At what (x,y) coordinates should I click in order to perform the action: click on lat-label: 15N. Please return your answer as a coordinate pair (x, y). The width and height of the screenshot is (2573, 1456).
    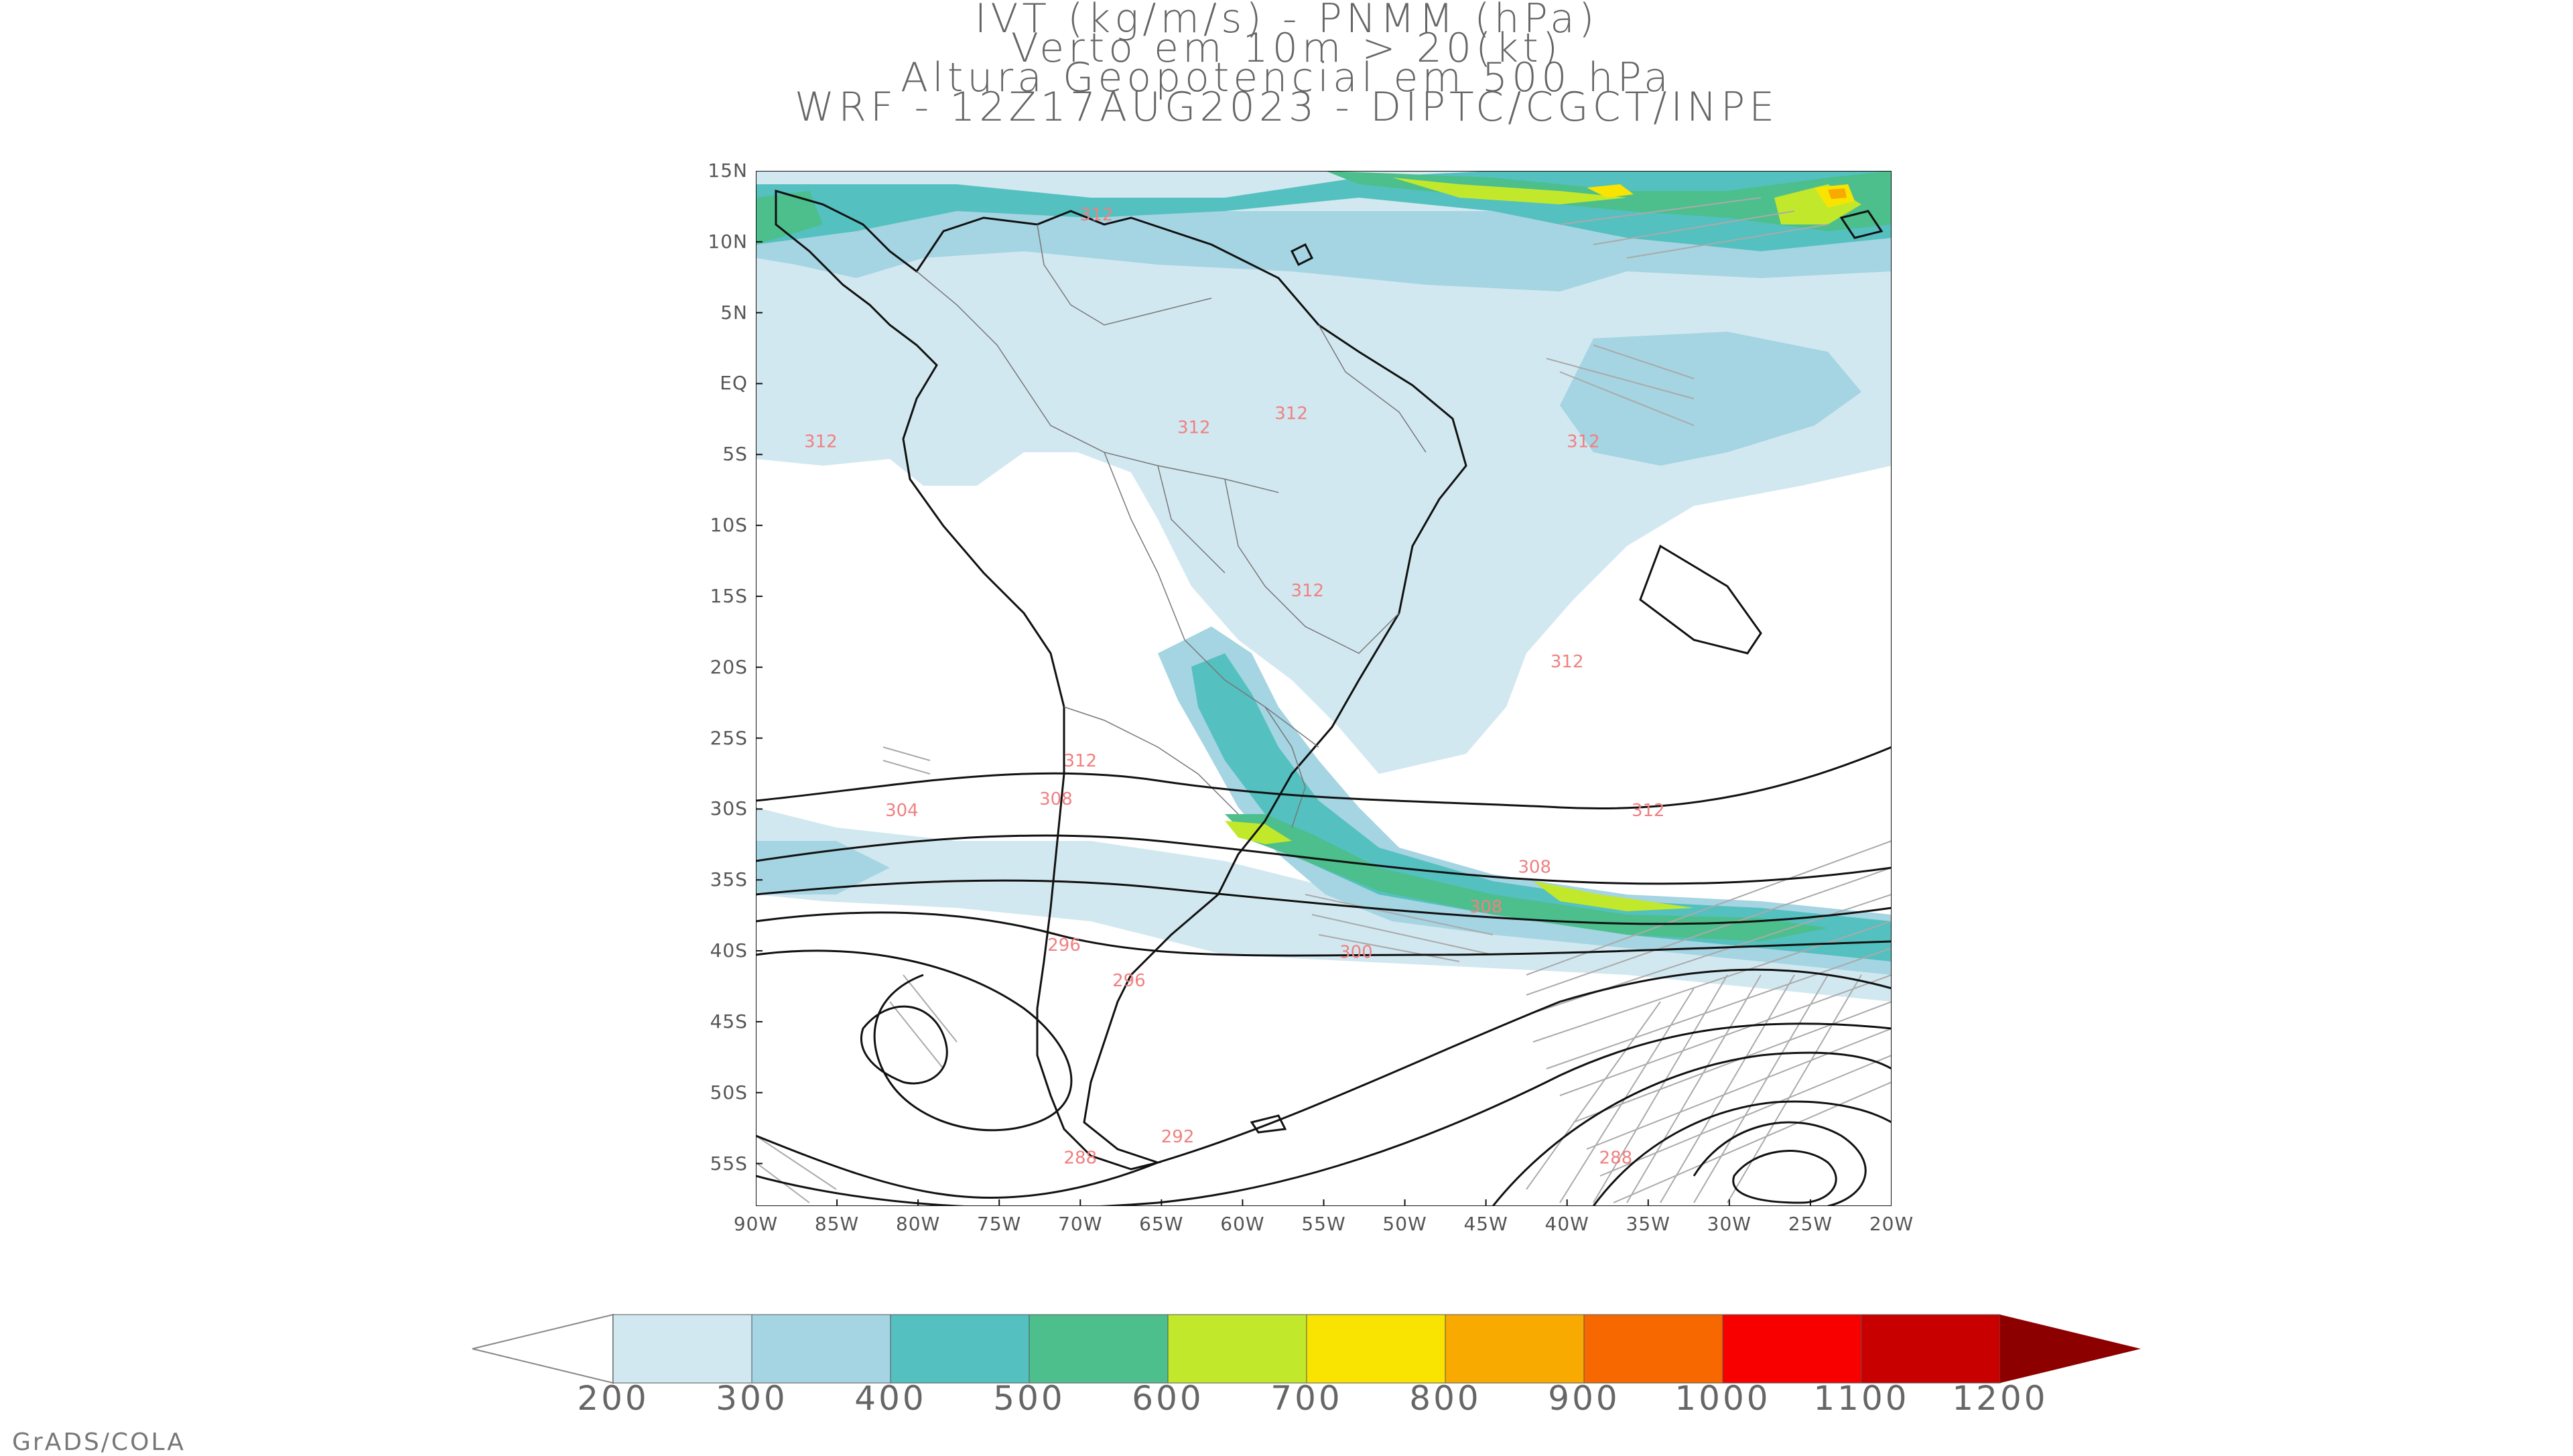
    Looking at the image, I should click on (728, 170).